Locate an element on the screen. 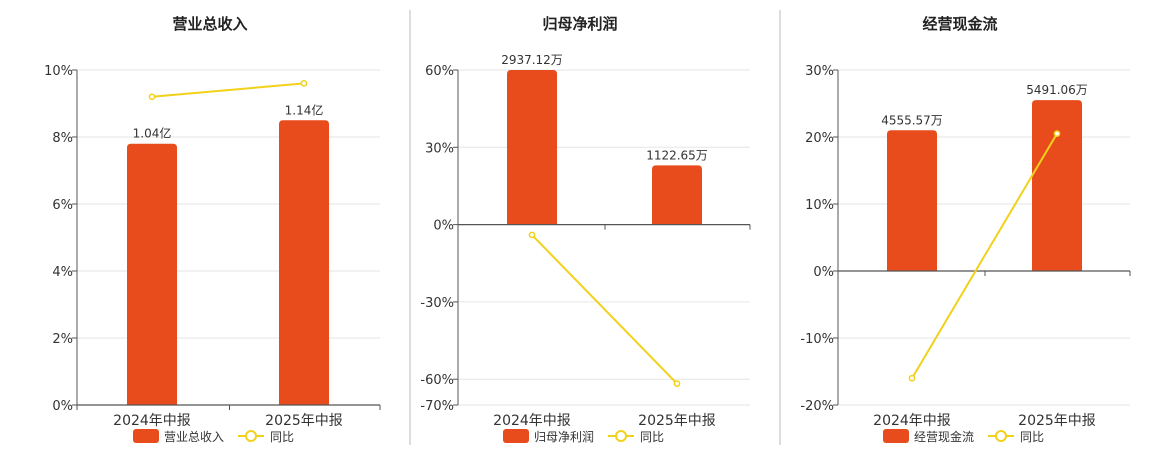 The width and height of the screenshot is (1160, 450). bar-data-label: 1.14亿 is located at coordinates (304, 109).